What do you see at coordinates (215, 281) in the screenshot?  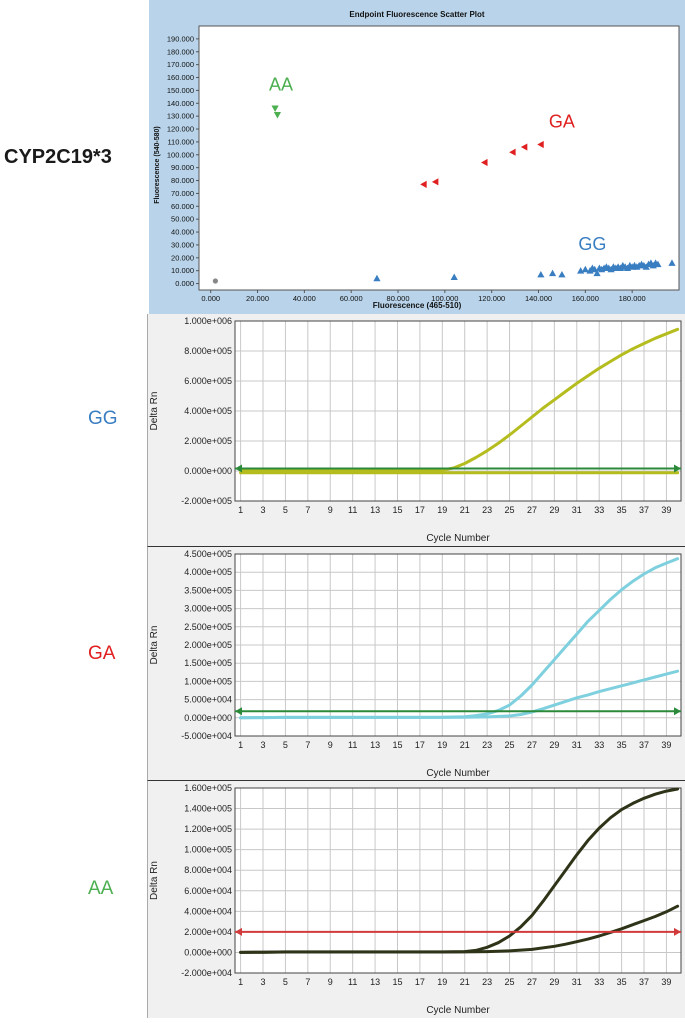 I see `scatter-point-ntc` at bounding box center [215, 281].